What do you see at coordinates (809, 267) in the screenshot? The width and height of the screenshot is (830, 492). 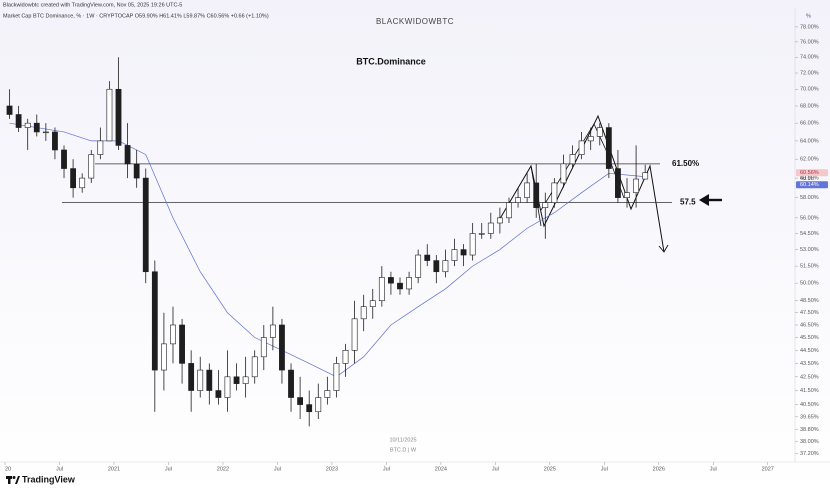 I see `y-tick-label: 51.50%` at bounding box center [809, 267].